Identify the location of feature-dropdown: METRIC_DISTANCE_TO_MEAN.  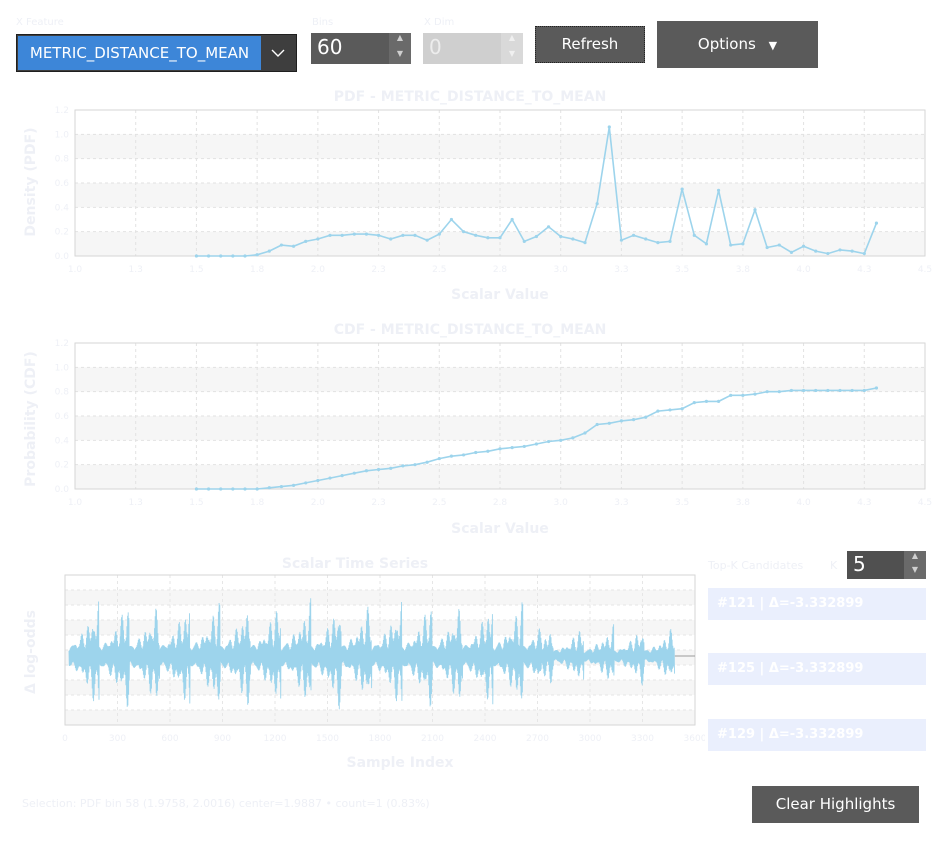
(156, 53).